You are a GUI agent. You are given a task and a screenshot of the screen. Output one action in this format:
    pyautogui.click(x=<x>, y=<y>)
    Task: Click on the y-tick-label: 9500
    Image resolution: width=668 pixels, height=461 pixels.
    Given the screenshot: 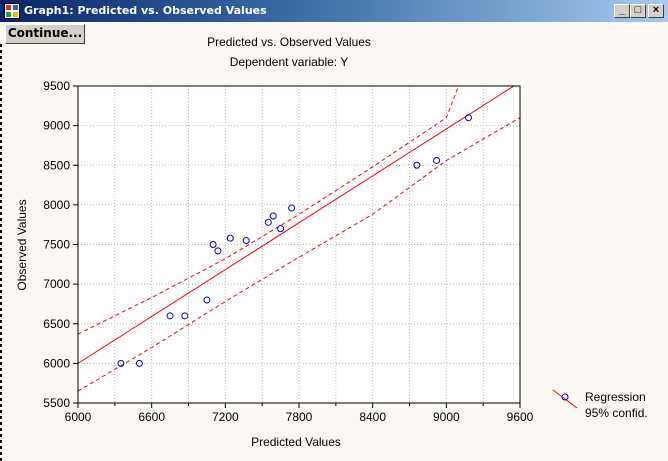 What is the action you would take?
    pyautogui.click(x=56, y=86)
    